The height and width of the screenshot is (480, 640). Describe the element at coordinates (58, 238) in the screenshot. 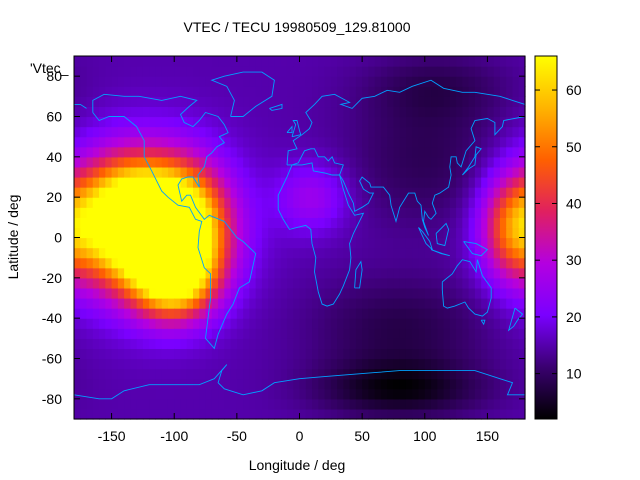

I see `y-tick-label: 0` at that location.